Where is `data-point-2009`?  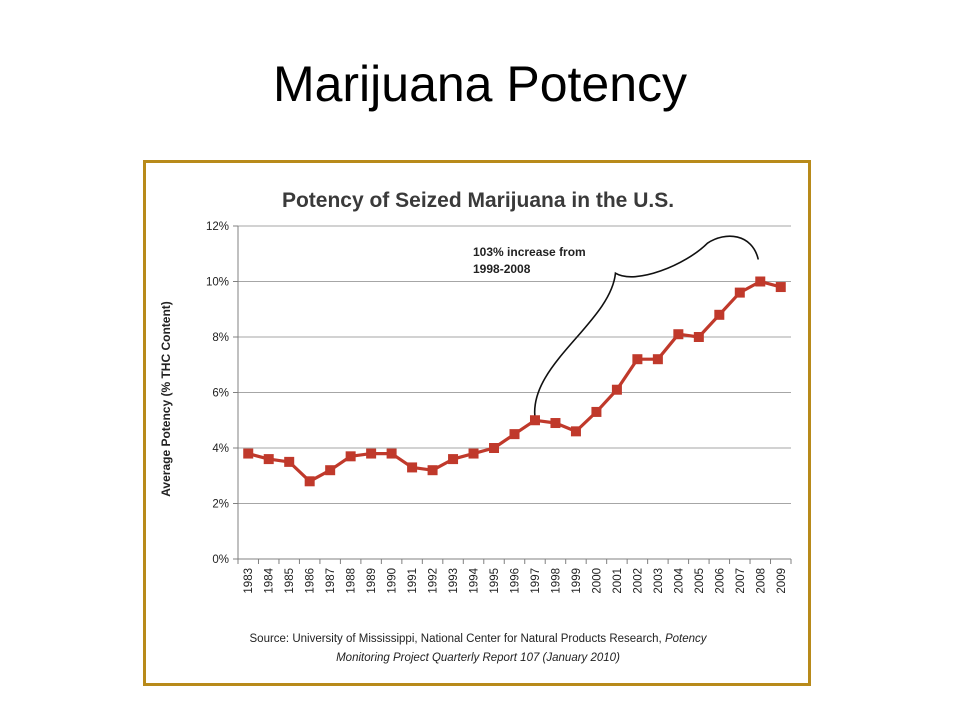
data-point-2009 is located at coordinates (780, 287).